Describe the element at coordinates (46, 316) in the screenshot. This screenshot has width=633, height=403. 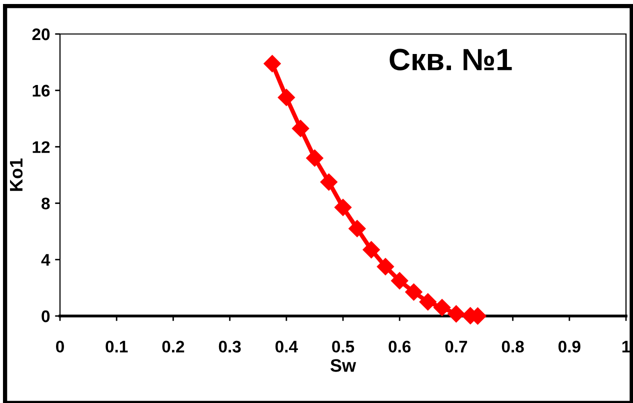
I see `y-tick-label: 0` at that location.